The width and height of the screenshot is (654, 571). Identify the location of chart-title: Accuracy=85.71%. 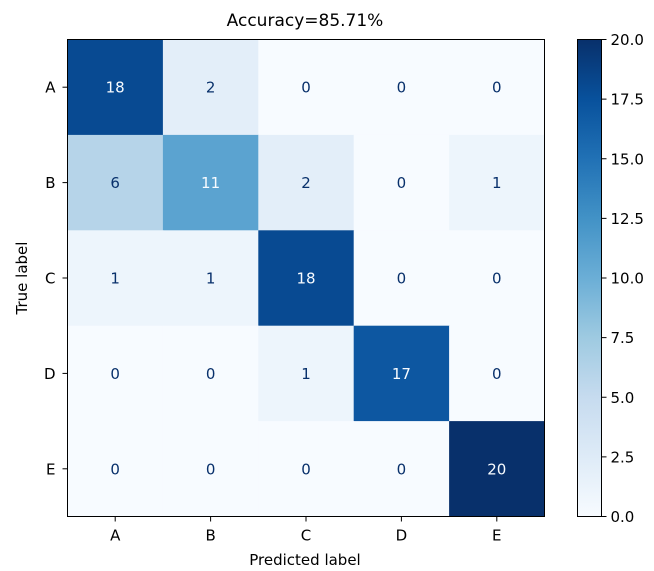
(305, 21).